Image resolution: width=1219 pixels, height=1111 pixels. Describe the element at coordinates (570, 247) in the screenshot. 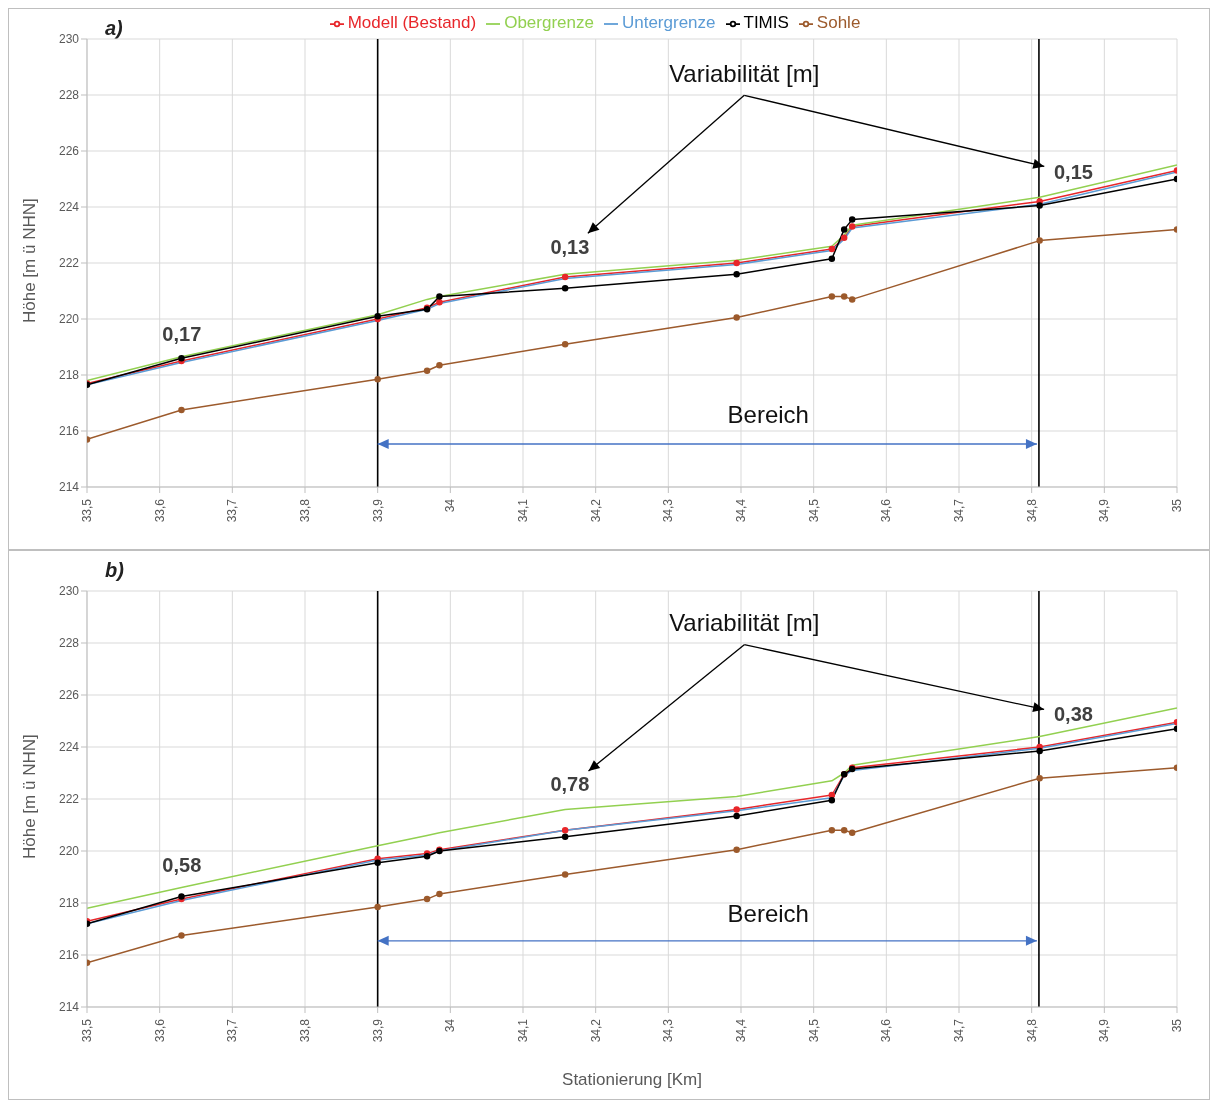

I see `annotation: 0,13` at that location.